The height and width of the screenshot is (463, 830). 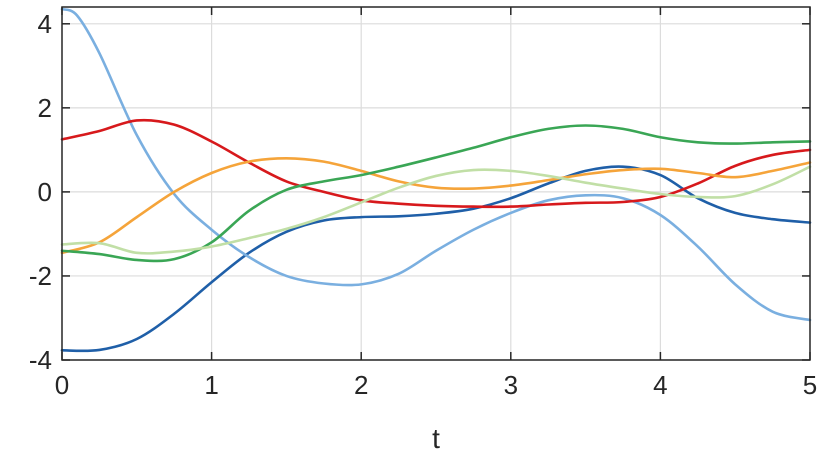 What do you see at coordinates (45, 108) in the screenshot?
I see `y-tick-label: 2` at bounding box center [45, 108].